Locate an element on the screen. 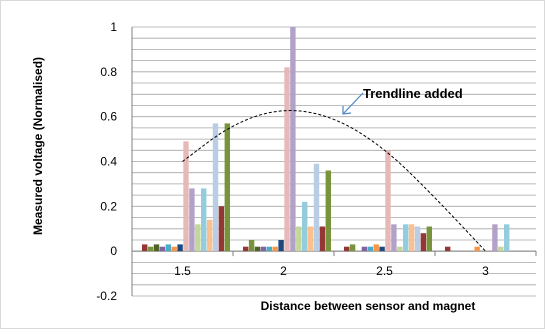  x-tick-label: 2 is located at coordinates (283, 271).